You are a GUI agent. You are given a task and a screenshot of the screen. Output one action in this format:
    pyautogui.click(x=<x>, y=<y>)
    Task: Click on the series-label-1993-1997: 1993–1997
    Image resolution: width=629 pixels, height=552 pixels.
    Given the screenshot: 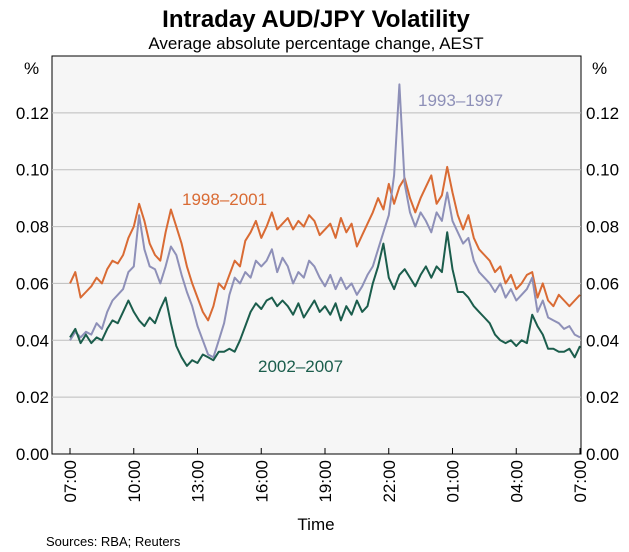 What is the action you would take?
    pyautogui.click(x=460, y=100)
    